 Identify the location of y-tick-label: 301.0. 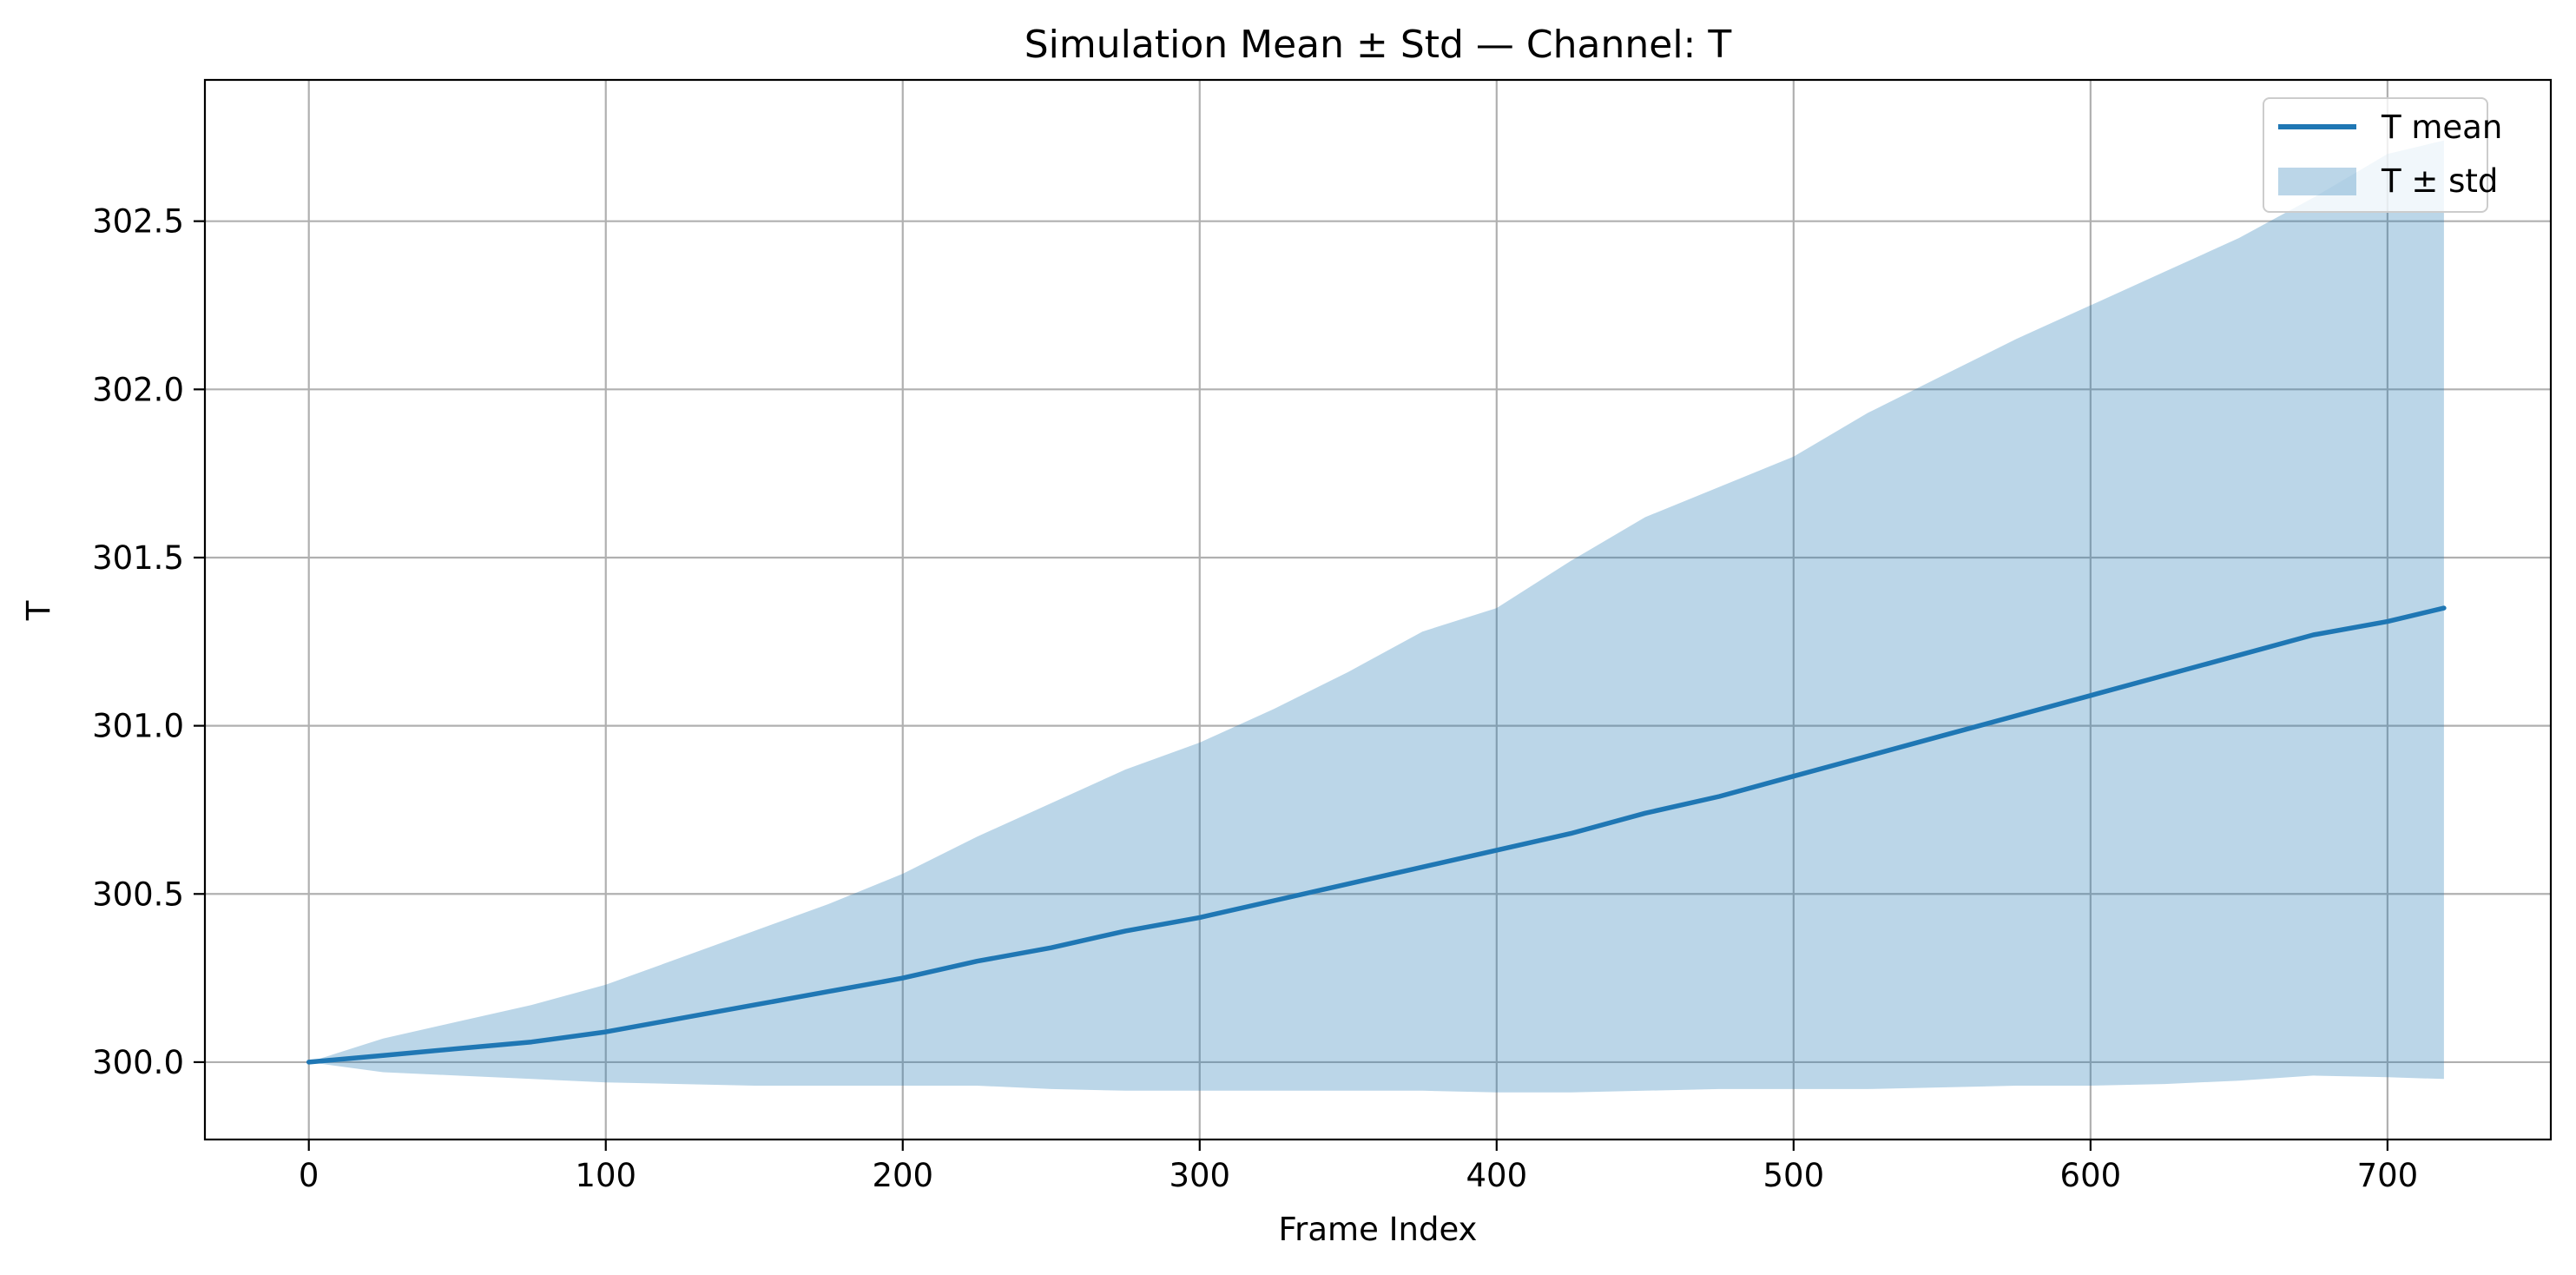
(138, 726).